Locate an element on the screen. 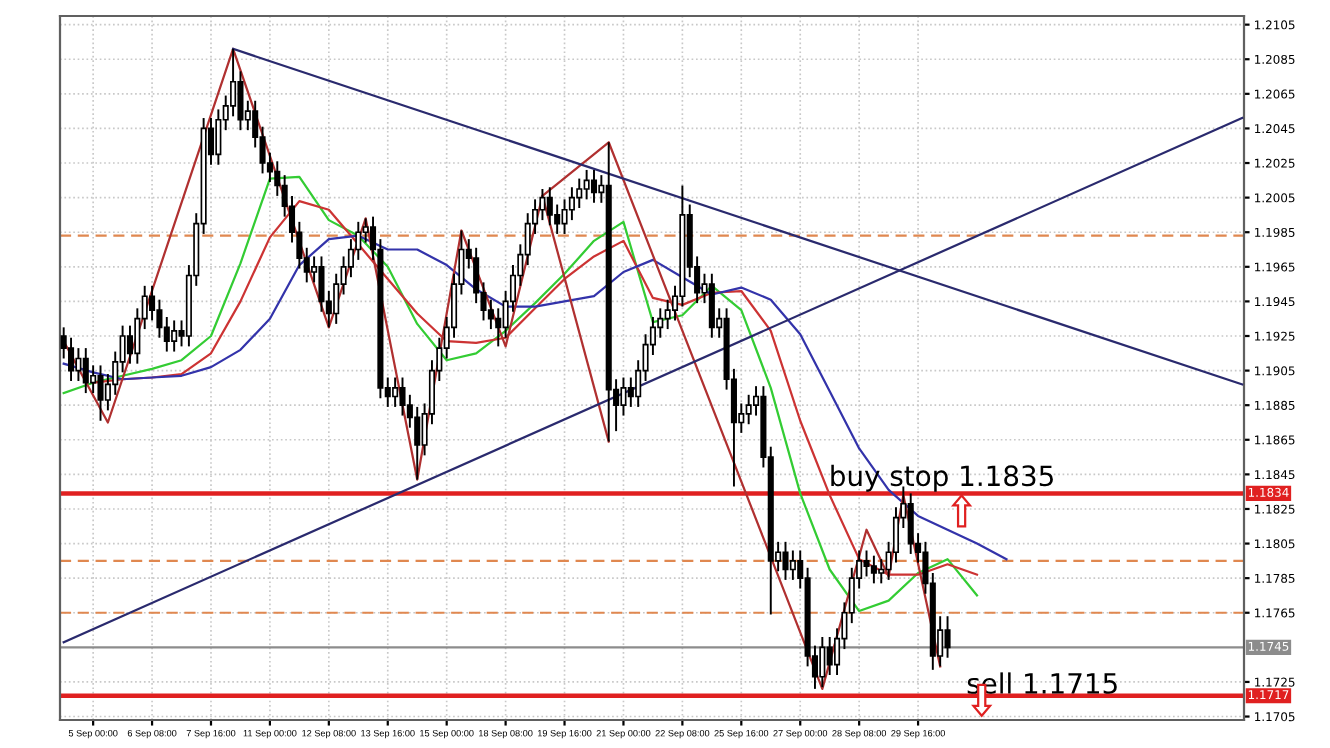 The image size is (1330, 748). annotation: buy stop 1.1835 is located at coordinates (942, 478).